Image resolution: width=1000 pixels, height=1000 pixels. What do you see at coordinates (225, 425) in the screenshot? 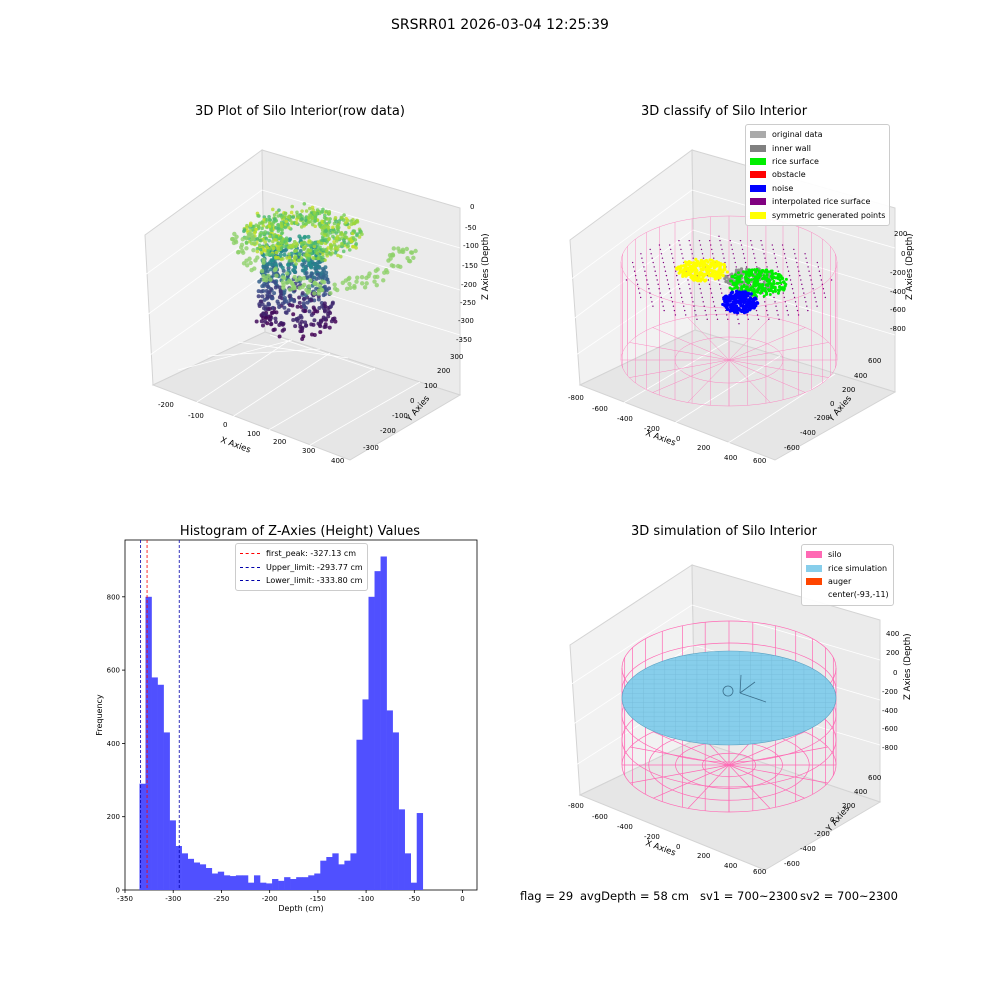
I see `p1-xtick: 0` at bounding box center [225, 425].